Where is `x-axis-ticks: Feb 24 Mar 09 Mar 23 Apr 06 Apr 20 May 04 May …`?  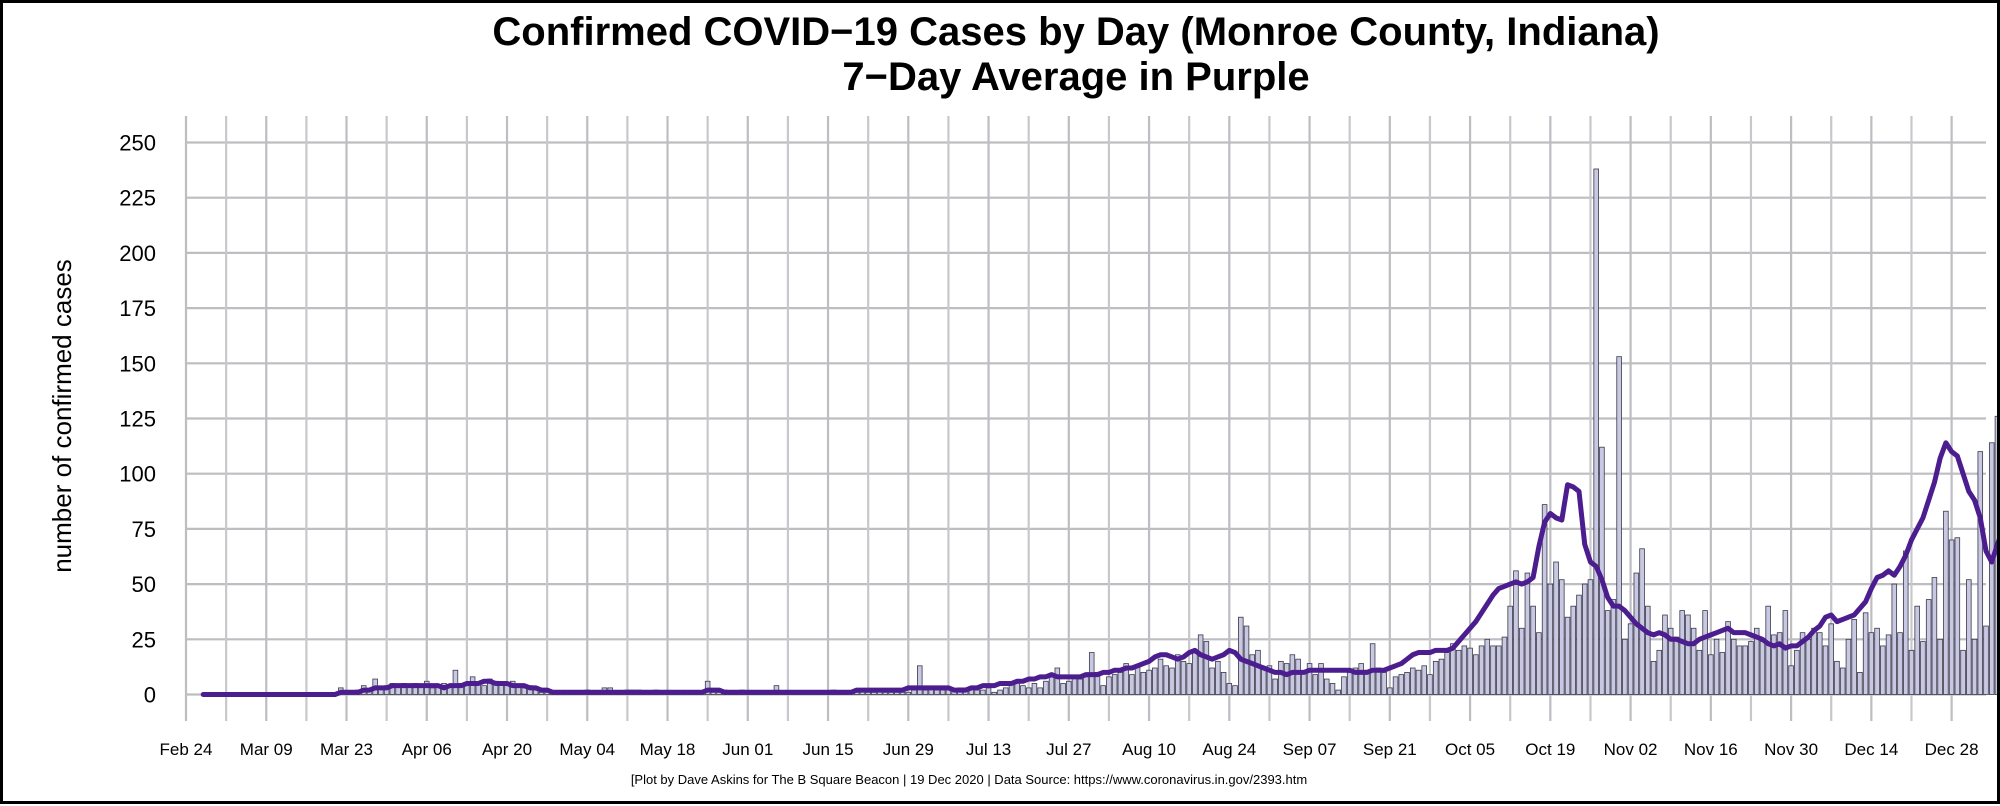
x-axis-ticks: Feb 24 Mar 09 Mar 23 Apr 06 Apr 20 May 04 May … is located at coordinates (1069, 749).